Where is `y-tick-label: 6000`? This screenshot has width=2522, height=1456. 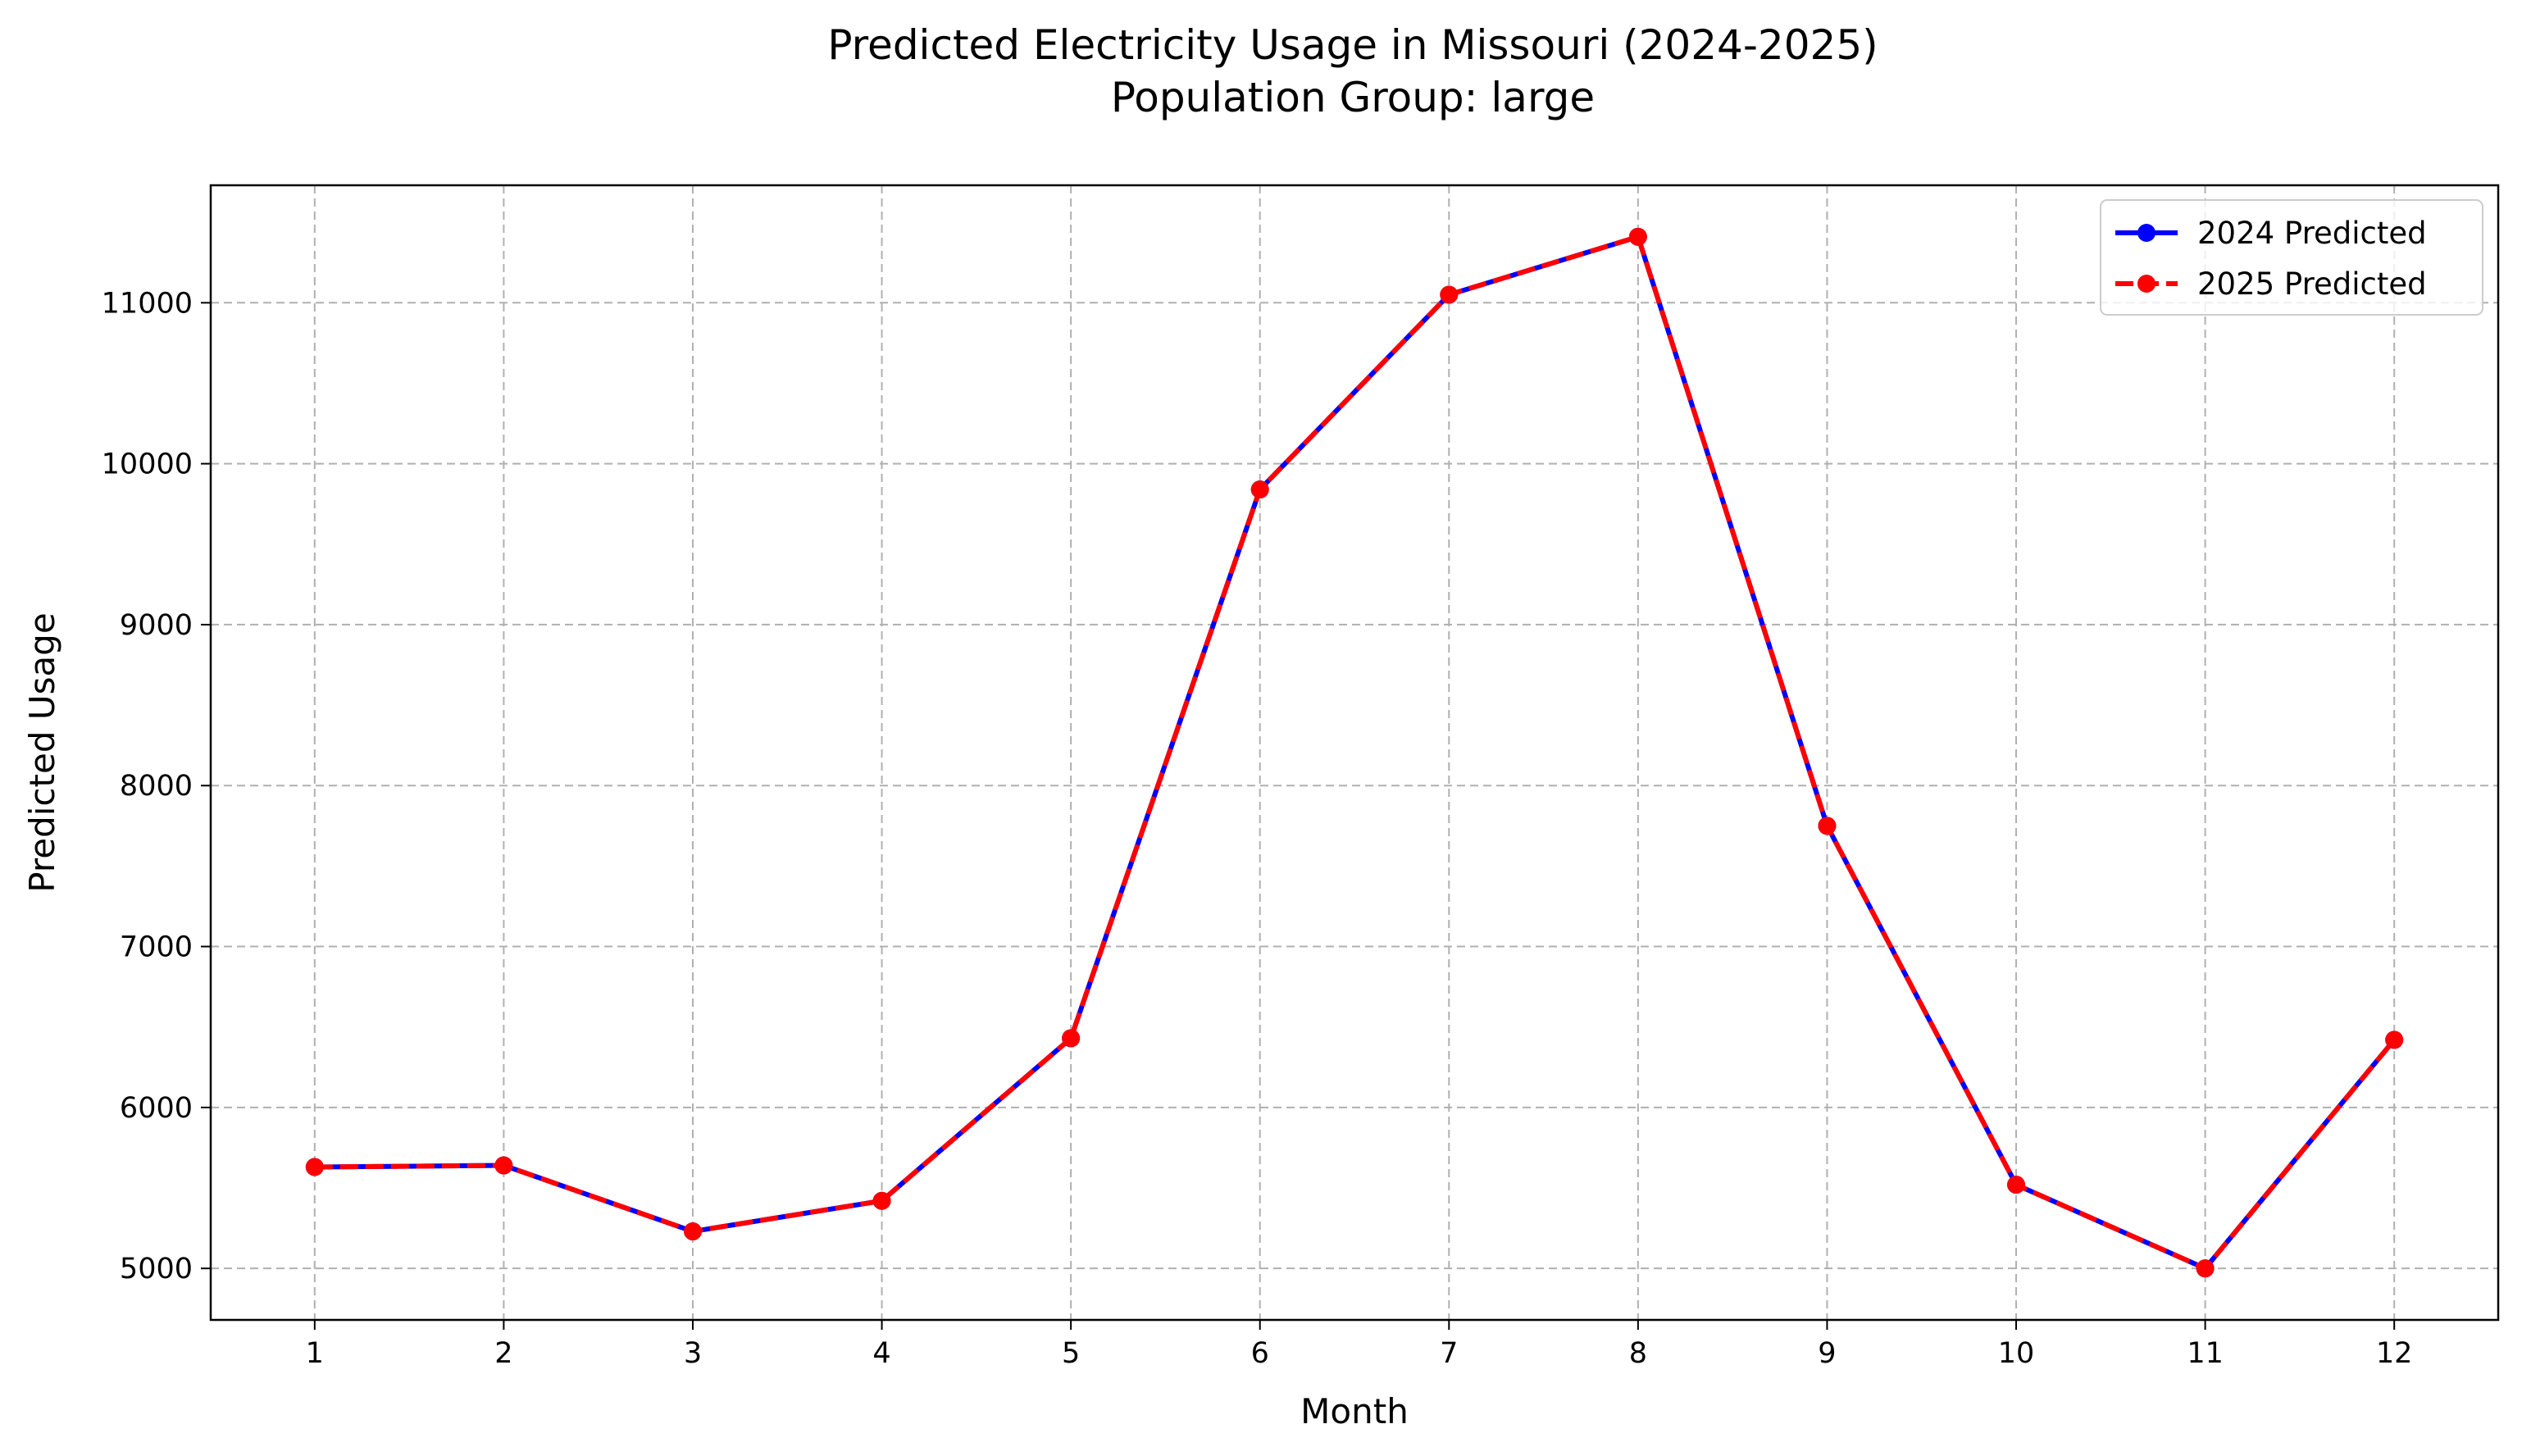
y-tick-label: 6000 is located at coordinates (157, 1108).